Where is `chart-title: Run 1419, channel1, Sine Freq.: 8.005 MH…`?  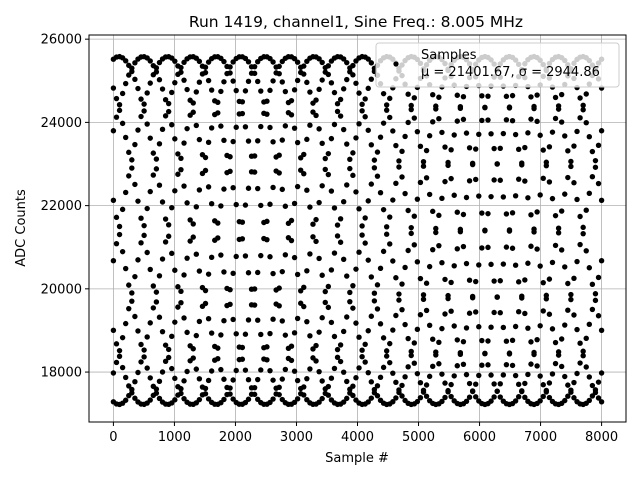
chart-title: Run 1419, channel1, Sine Freq.: 8.005 MH… is located at coordinates (356, 22).